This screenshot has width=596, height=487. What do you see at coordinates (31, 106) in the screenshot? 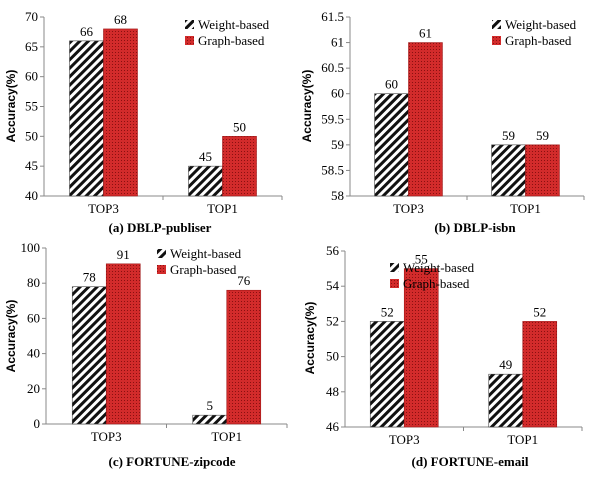
I see `y-tick-label: 55` at bounding box center [31, 106].